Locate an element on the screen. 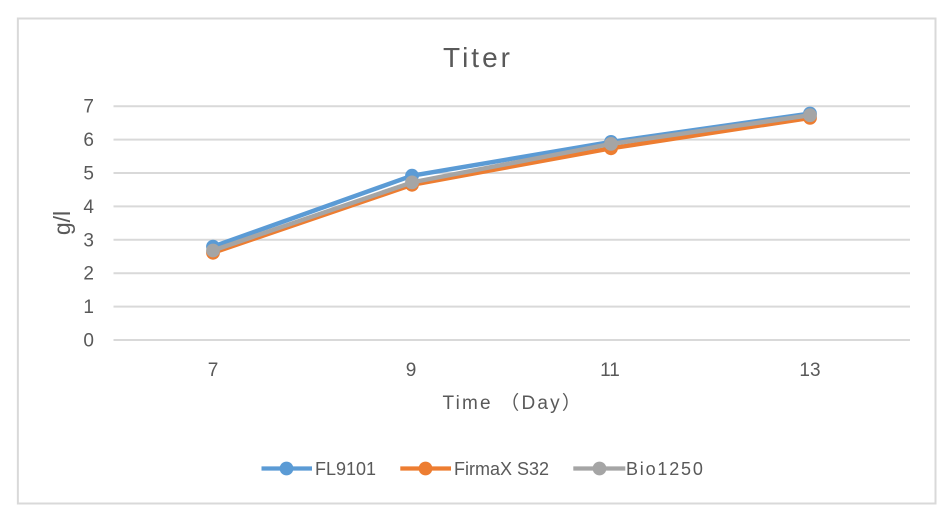 The image size is (949, 517). svg-text: 11 is located at coordinates (610, 370).